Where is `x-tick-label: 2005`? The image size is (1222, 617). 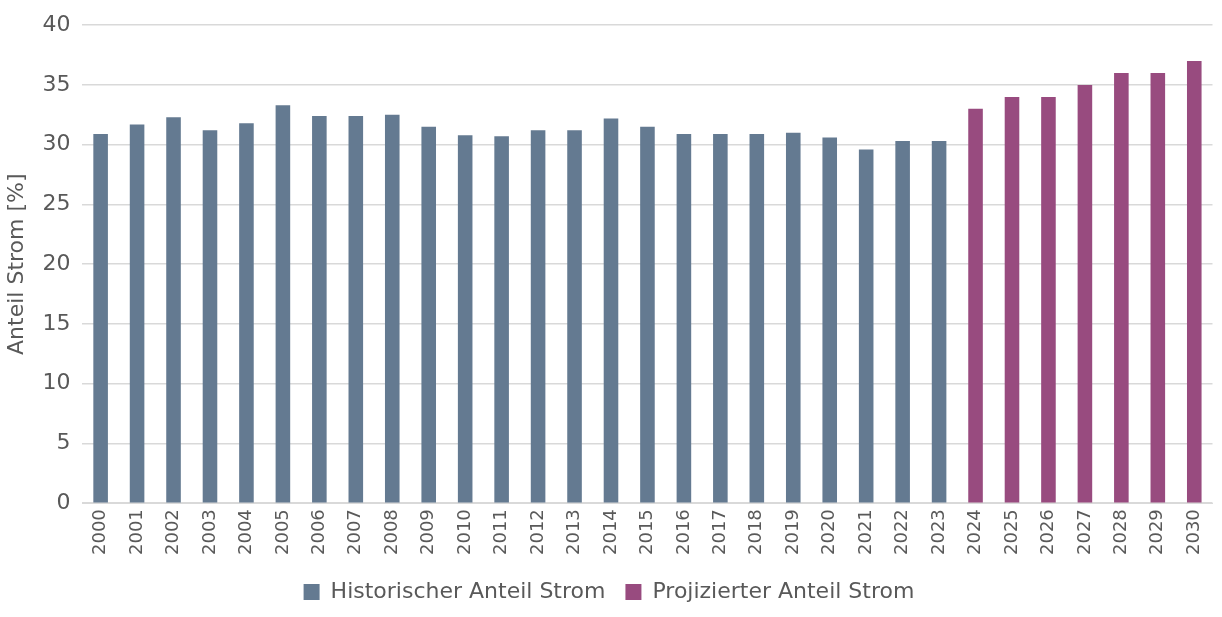 x-tick-label: 2005 is located at coordinates (281, 532).